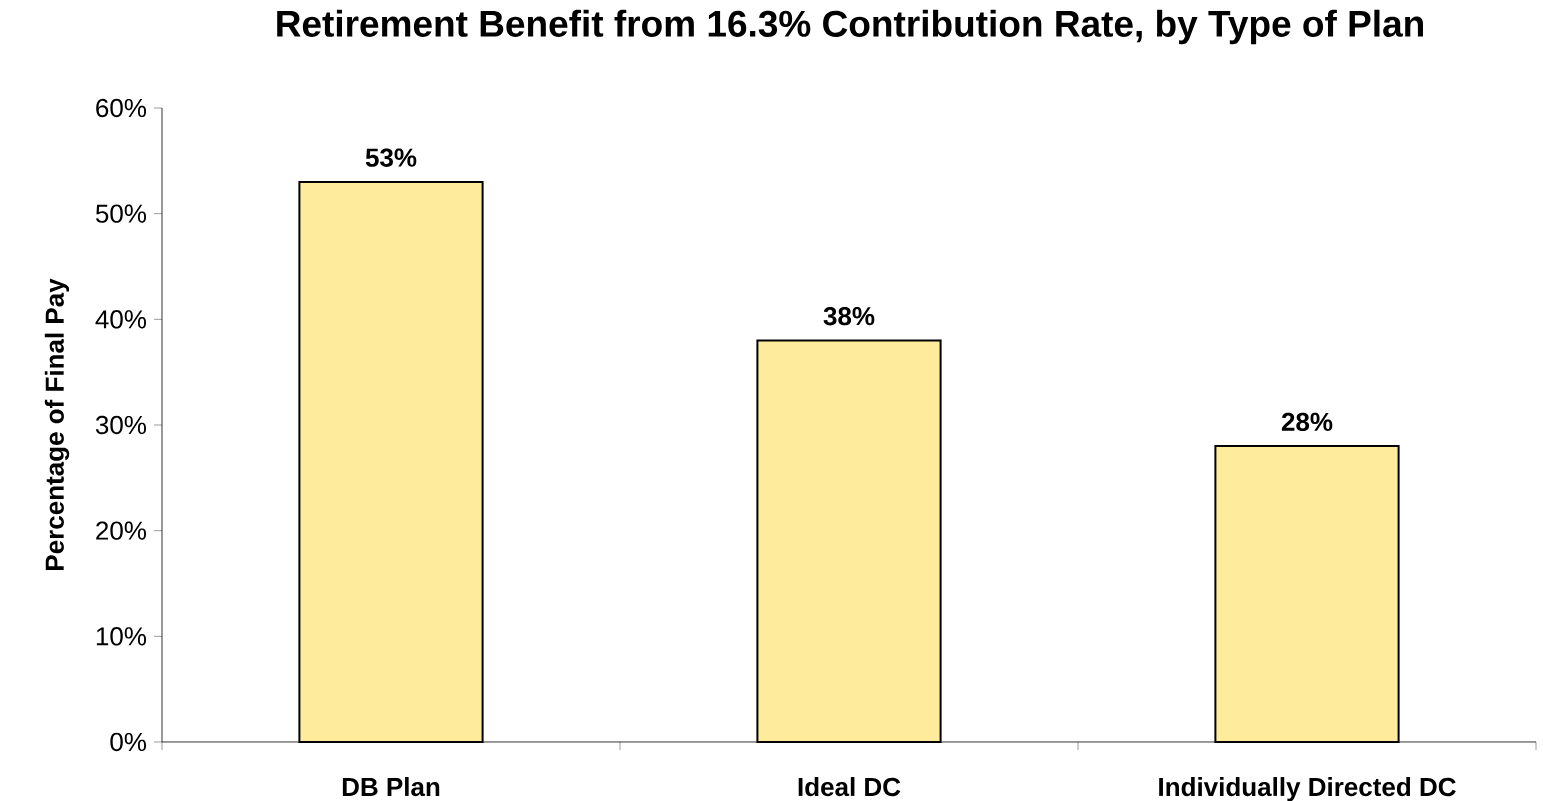 The width and height of the screenshot is (1543, 801). What do you see at coordinates (849, 787) in the screenshot?
I see `x-tick-label: Ideal DC` at bounding box center [849, 787].